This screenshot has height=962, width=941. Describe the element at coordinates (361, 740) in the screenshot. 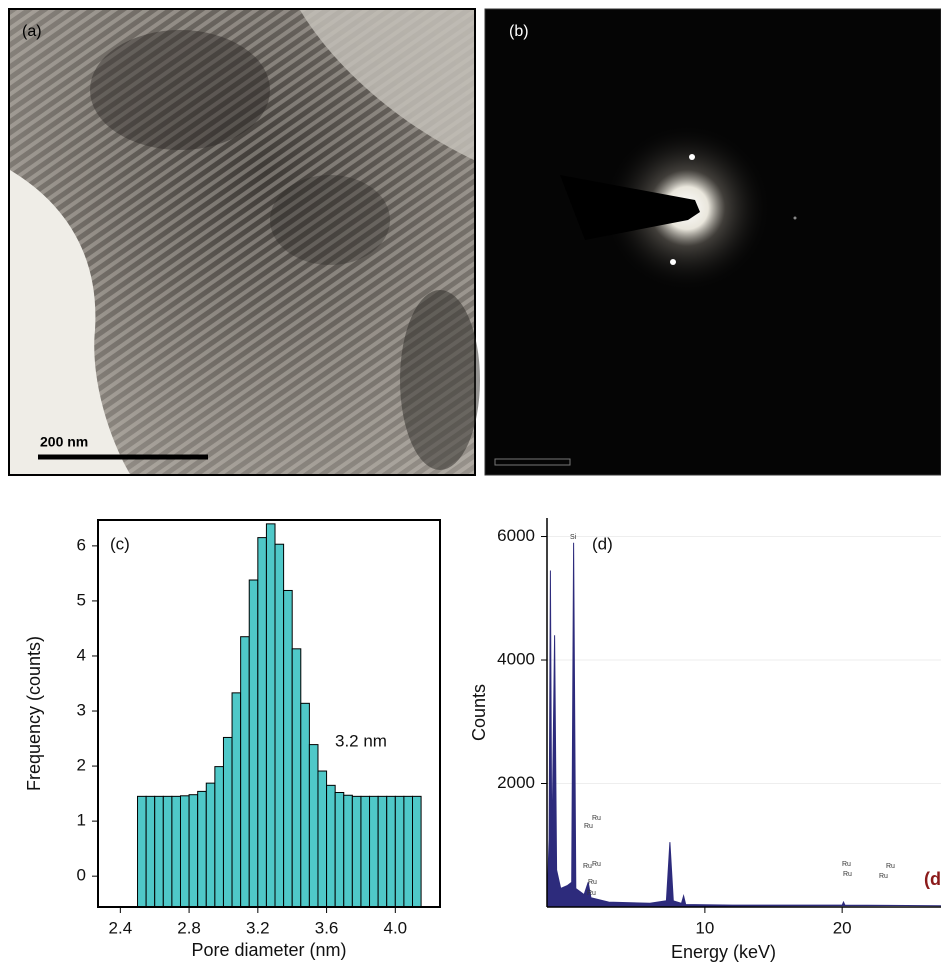

I see `annotation: 3.2 nm` at that location.